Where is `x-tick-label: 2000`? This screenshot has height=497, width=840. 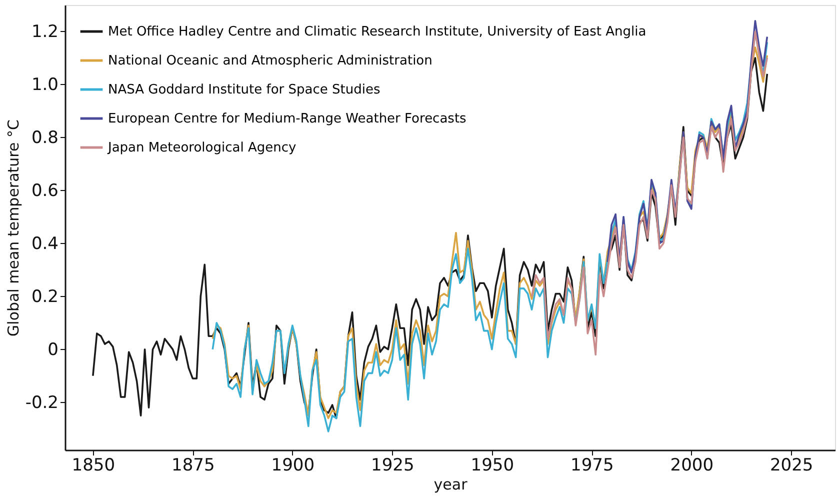 x-tick-label: 2000 is located at coordinates (692, 466).